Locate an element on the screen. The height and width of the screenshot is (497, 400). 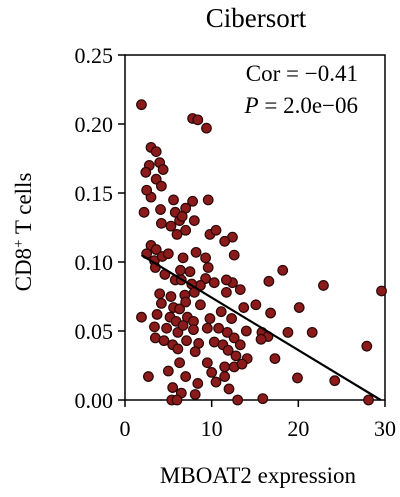
y-axis-label: CD8+ T cells is located at coordinates (23, 232).